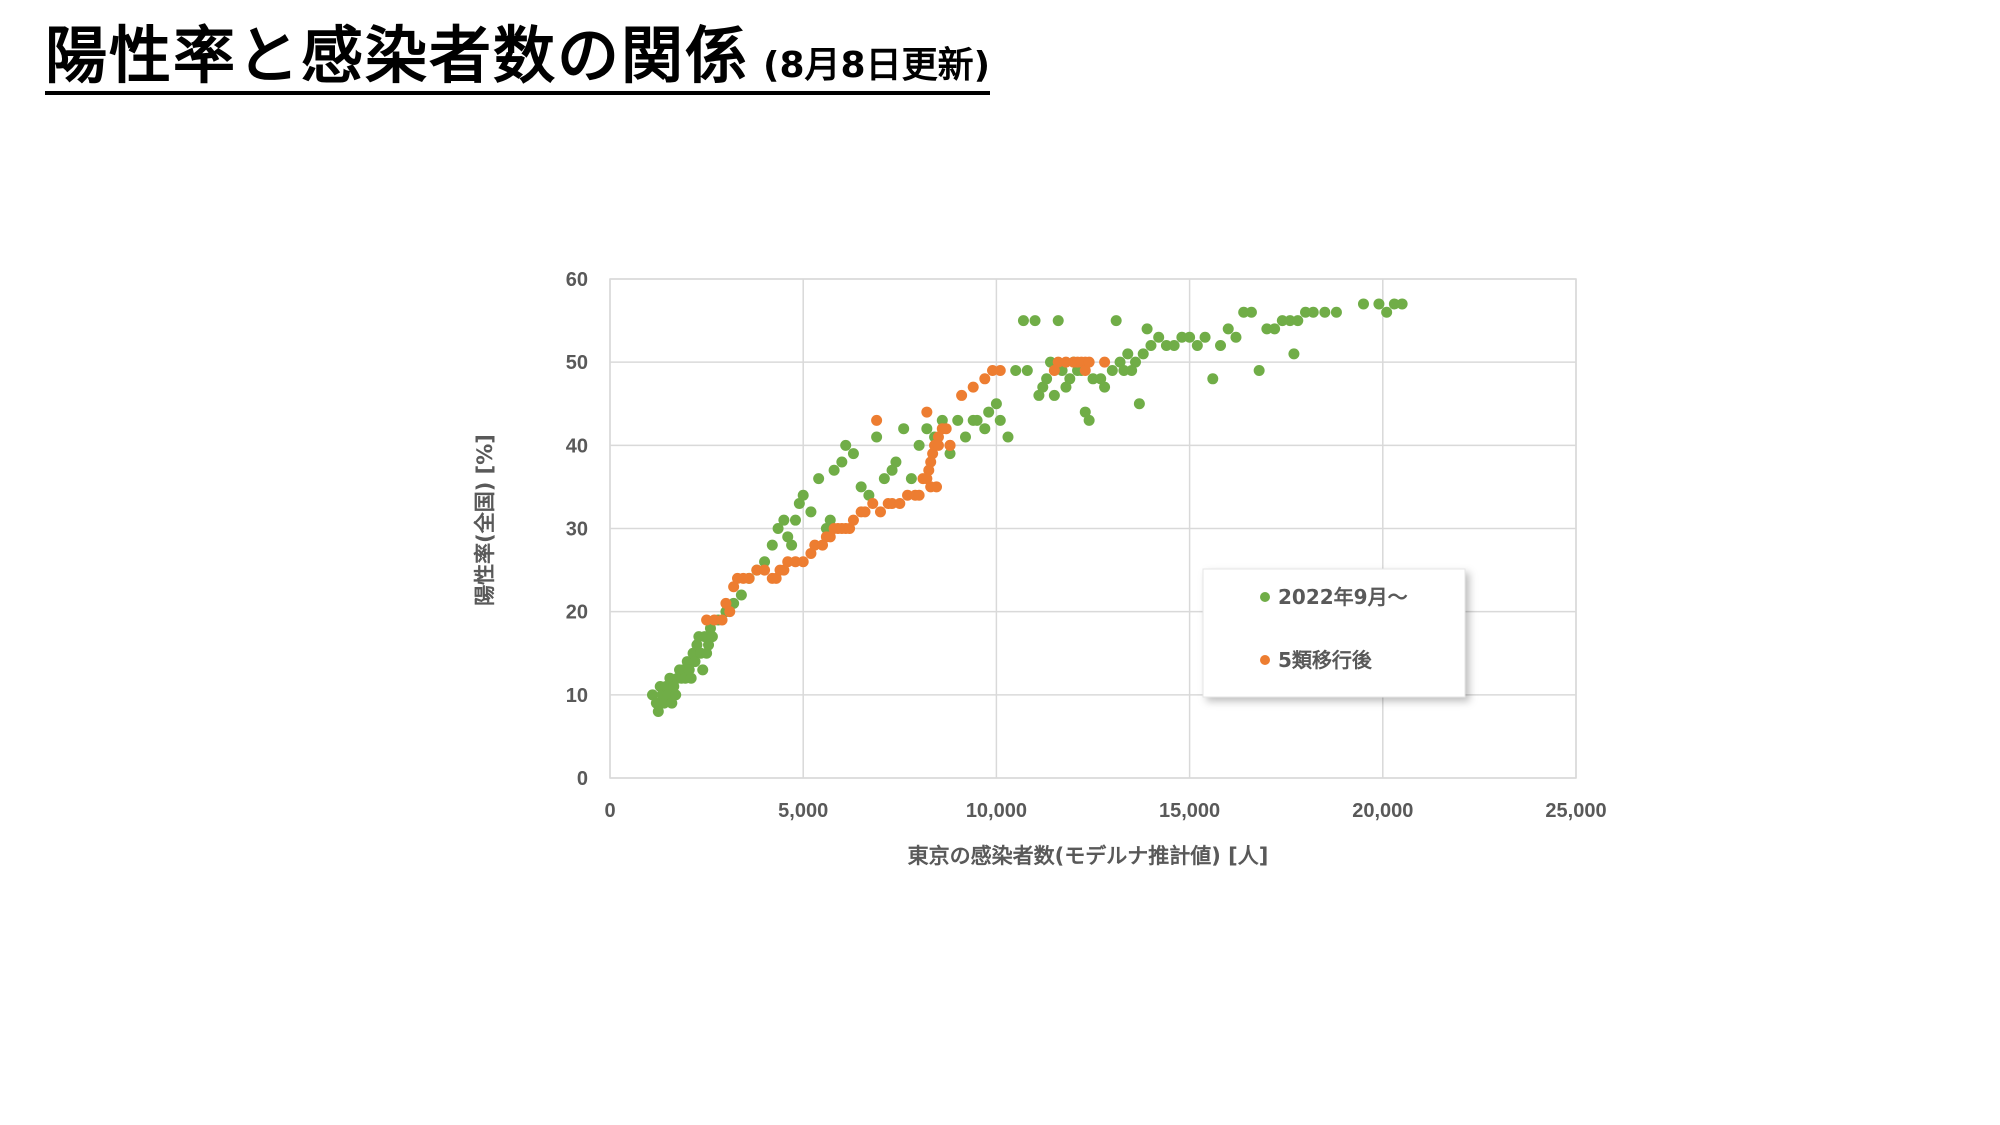 The image size is (2000, 1125). What do you see at coordinates (577, 446) in the screenshot?
I see `y-tick-label: 40` at bounding box center [577, 446].